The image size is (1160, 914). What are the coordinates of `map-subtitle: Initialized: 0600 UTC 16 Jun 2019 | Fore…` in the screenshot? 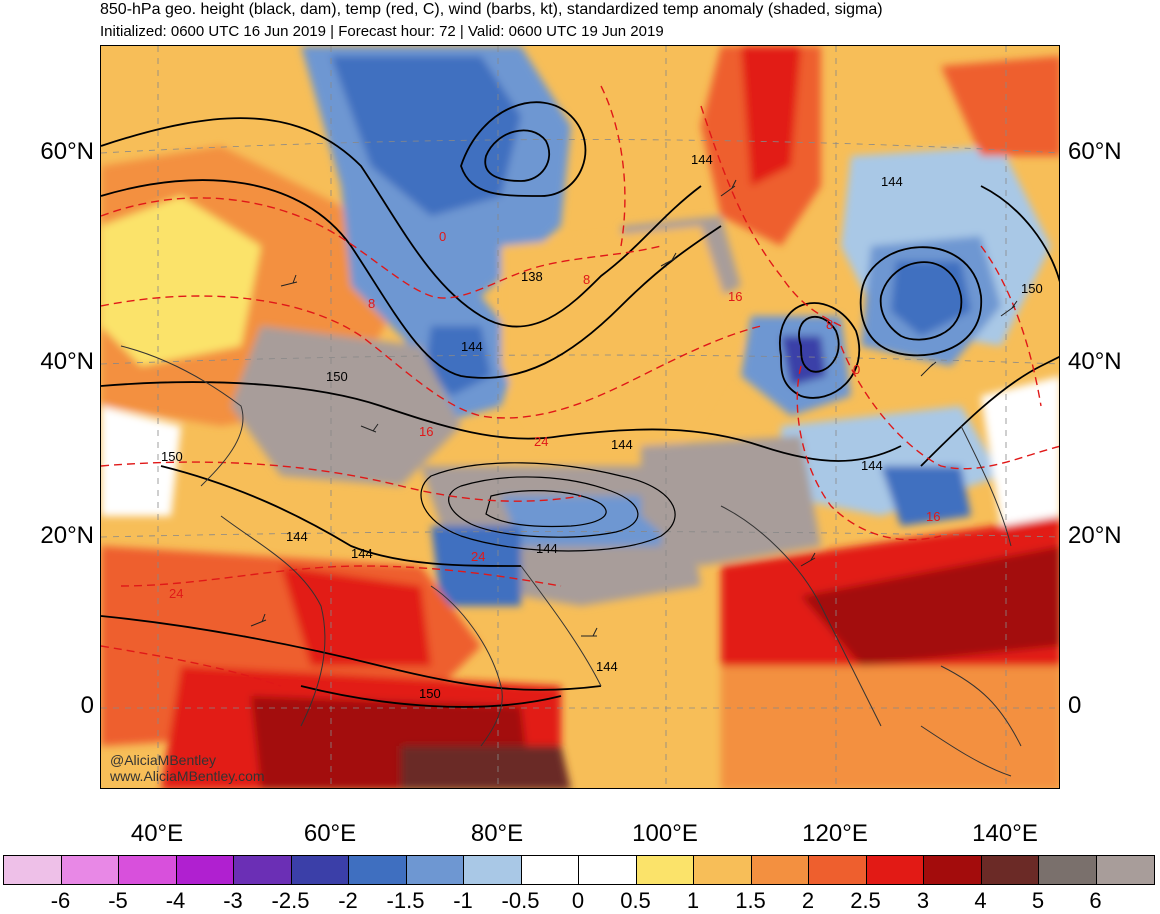 It's located at (382, 31).